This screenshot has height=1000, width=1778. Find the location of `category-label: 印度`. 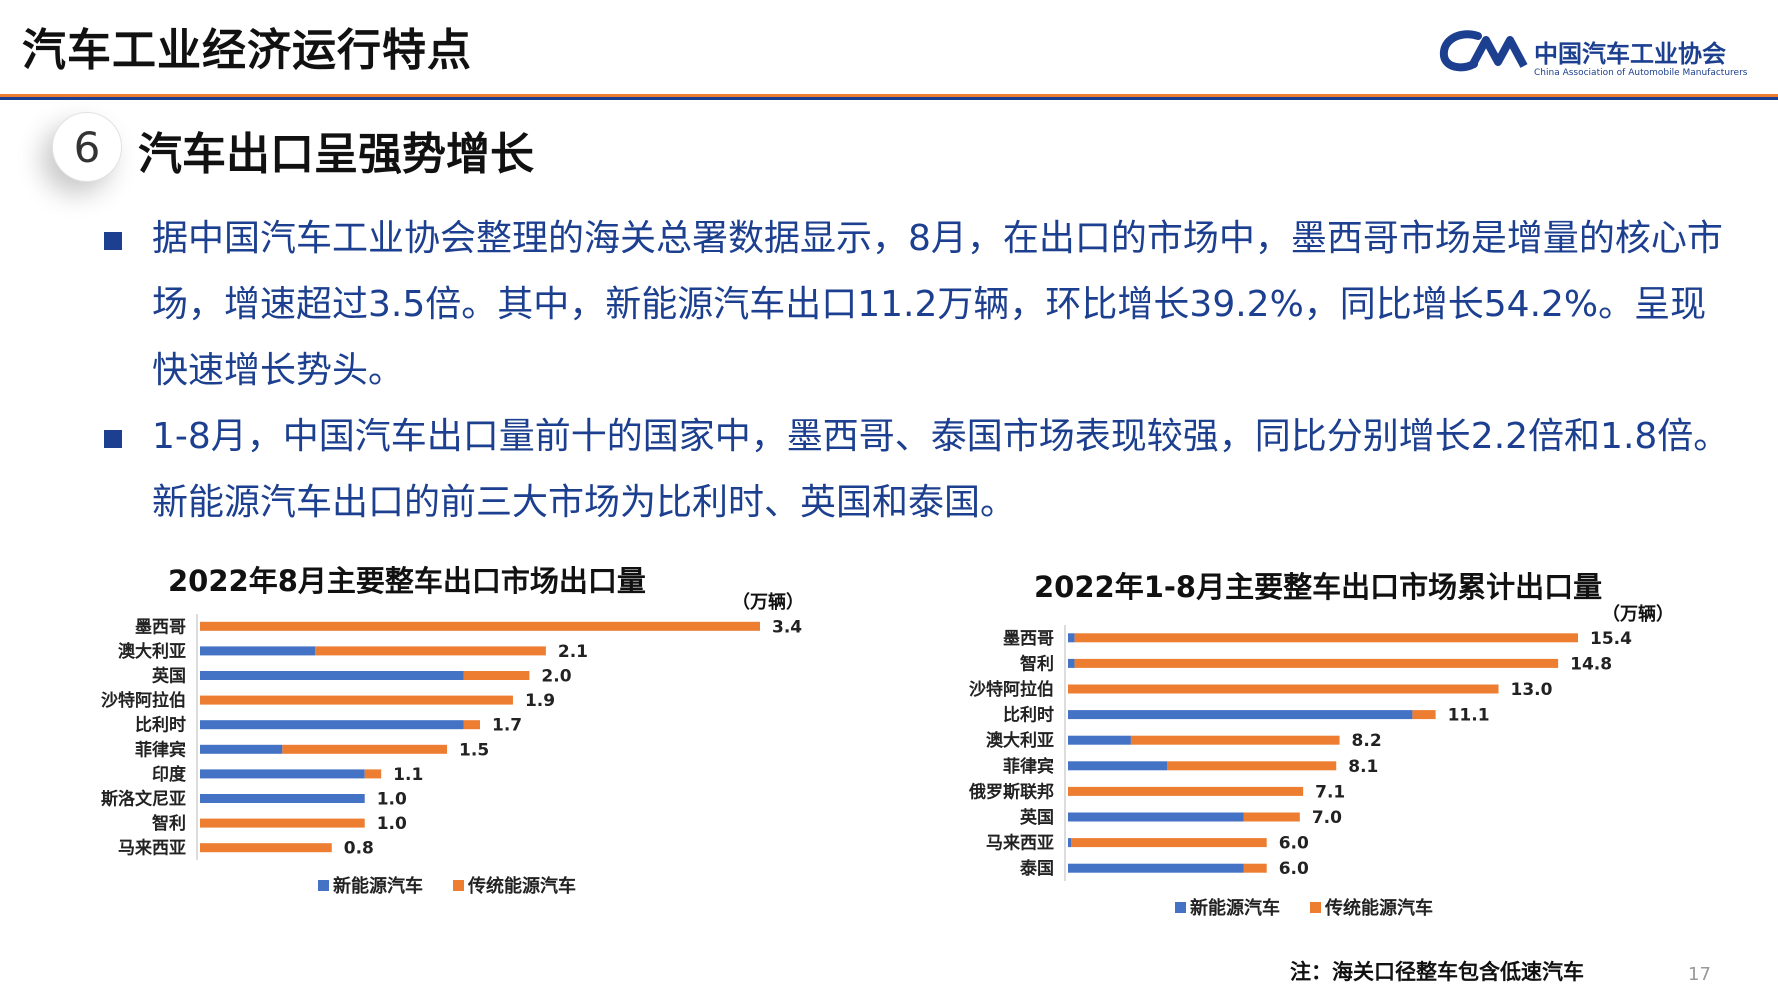

category-label: 印度 is located at coordinates (169, 774).